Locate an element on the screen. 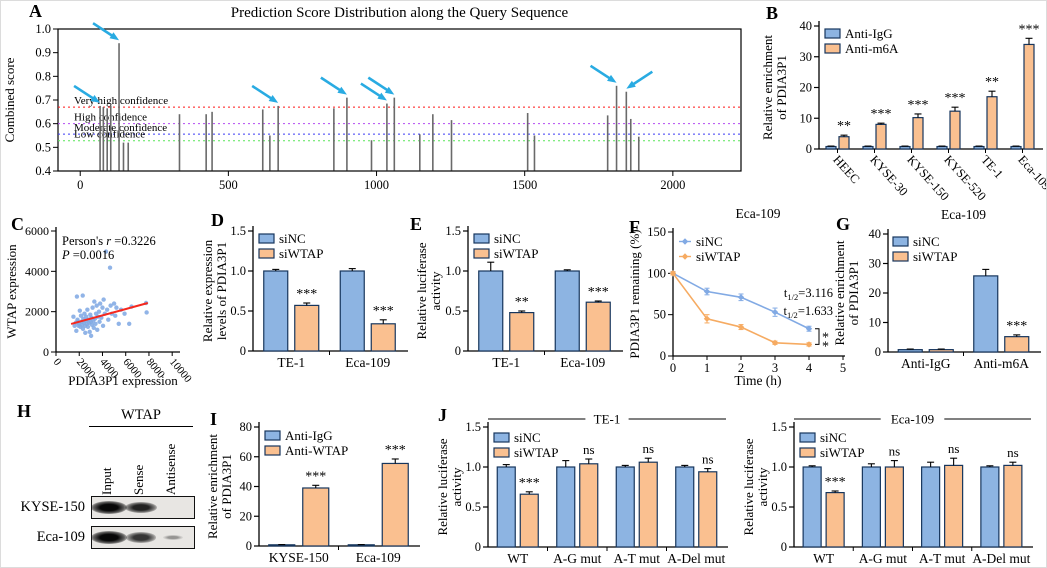 The image size is (1047, 568). svg-text: 1 is located at coordinates (707, 368).